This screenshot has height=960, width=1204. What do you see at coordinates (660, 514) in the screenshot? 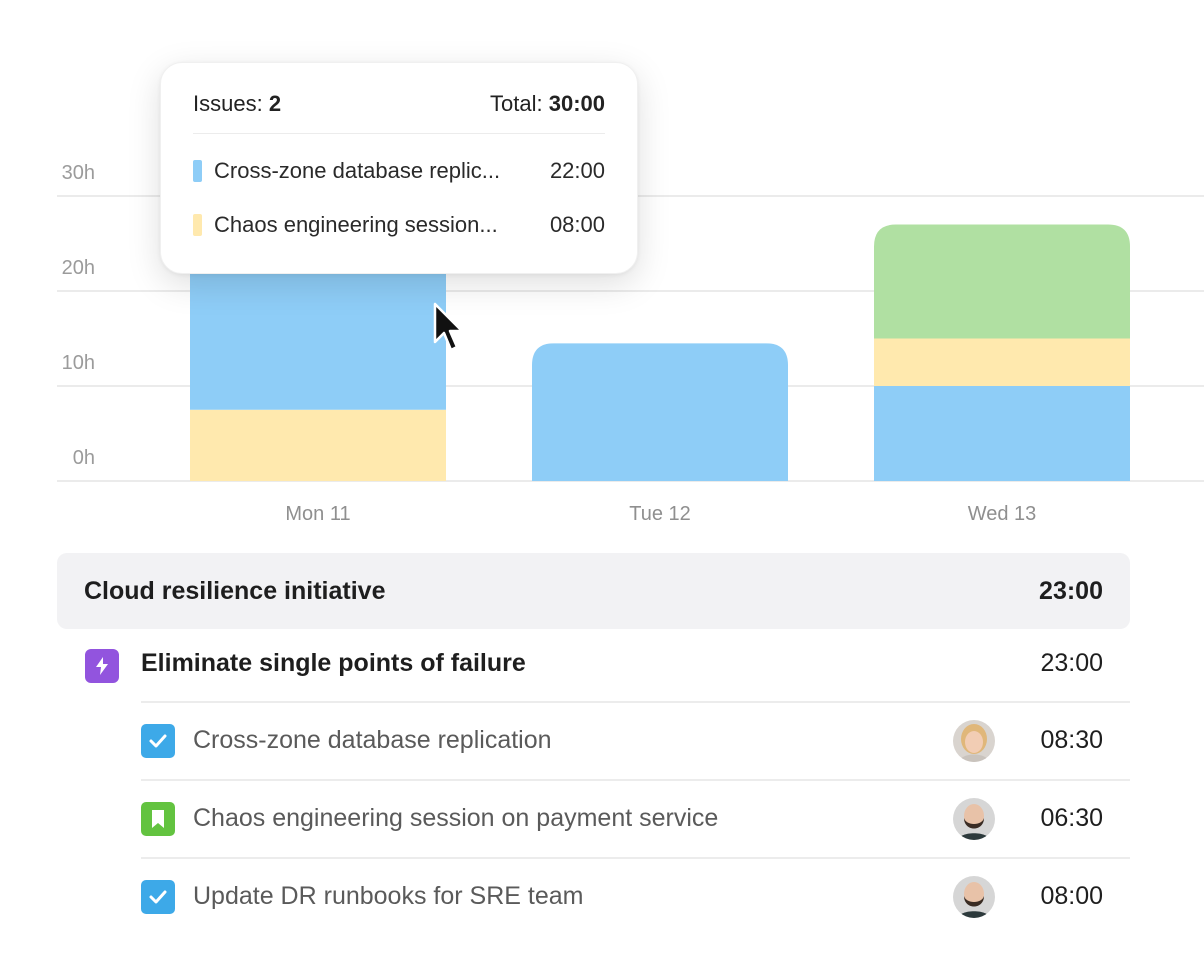
I see `x-tick-label: Tue 12` at bounding box center [660, 514].